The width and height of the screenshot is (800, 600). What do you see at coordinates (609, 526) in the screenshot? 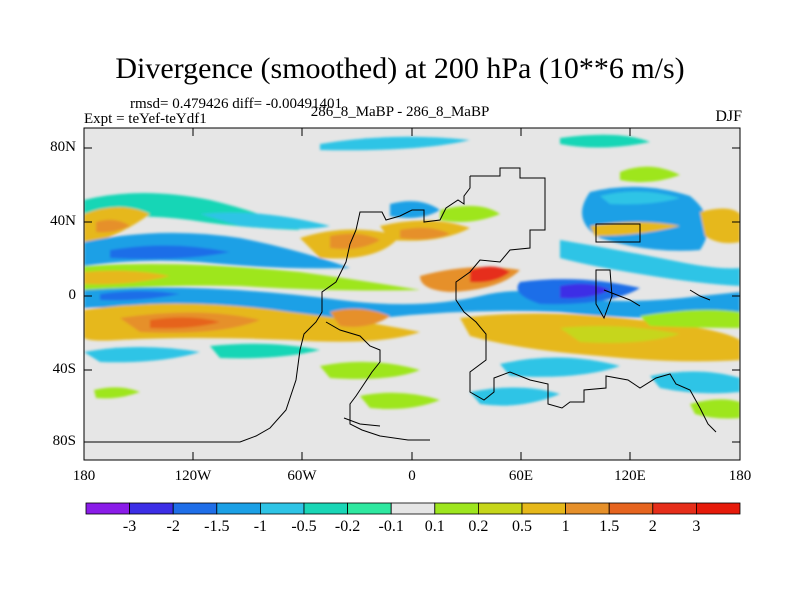
I see `colorbar-label: 1.5` at bounding box center [609, 526].